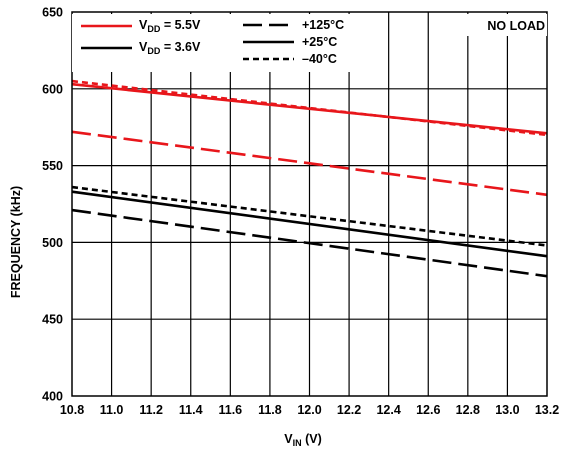 Image resolution: width=567 pixels, height=451 pixels. What do you see at coordinates (388, 410) in the screenshot?
I see `x-tick-label: 12.4` at bounding box center [388, 410].